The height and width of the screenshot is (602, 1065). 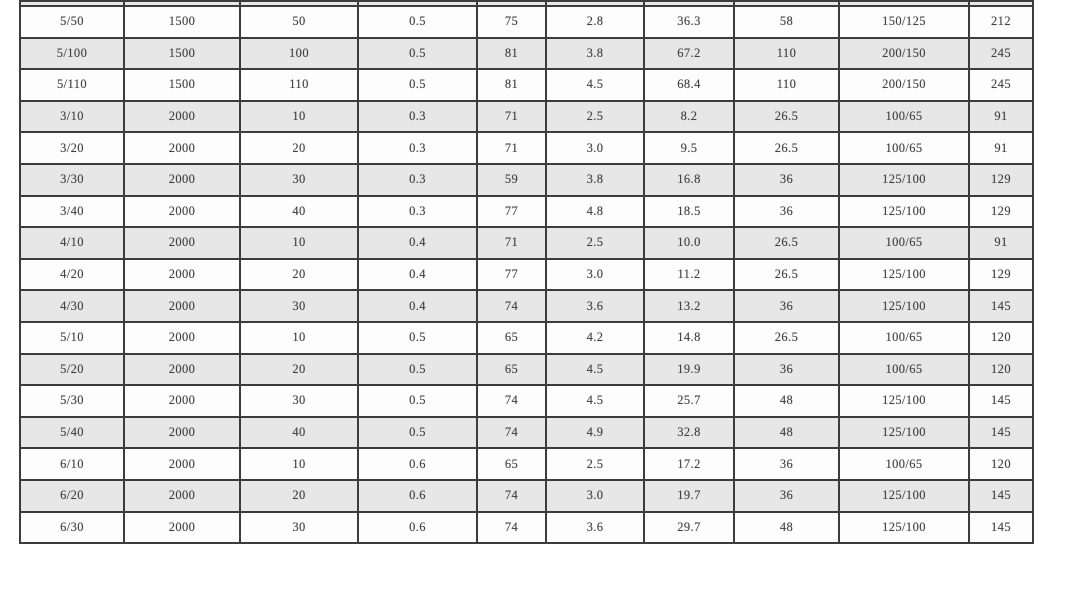 I want to click on table-cell: 200/150, so click(x=904, y=53).